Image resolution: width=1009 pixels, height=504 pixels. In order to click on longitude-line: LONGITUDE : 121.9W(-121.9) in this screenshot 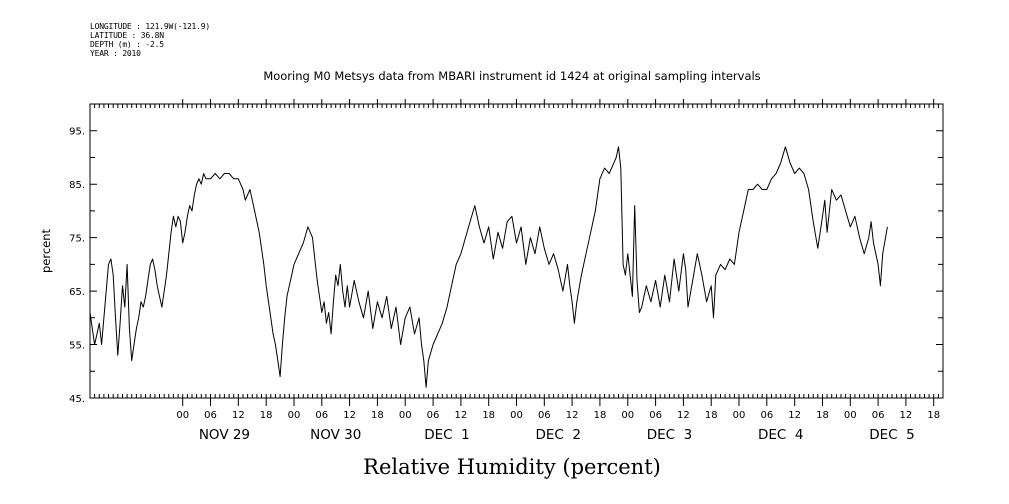, I will do `click(150, 26)`.